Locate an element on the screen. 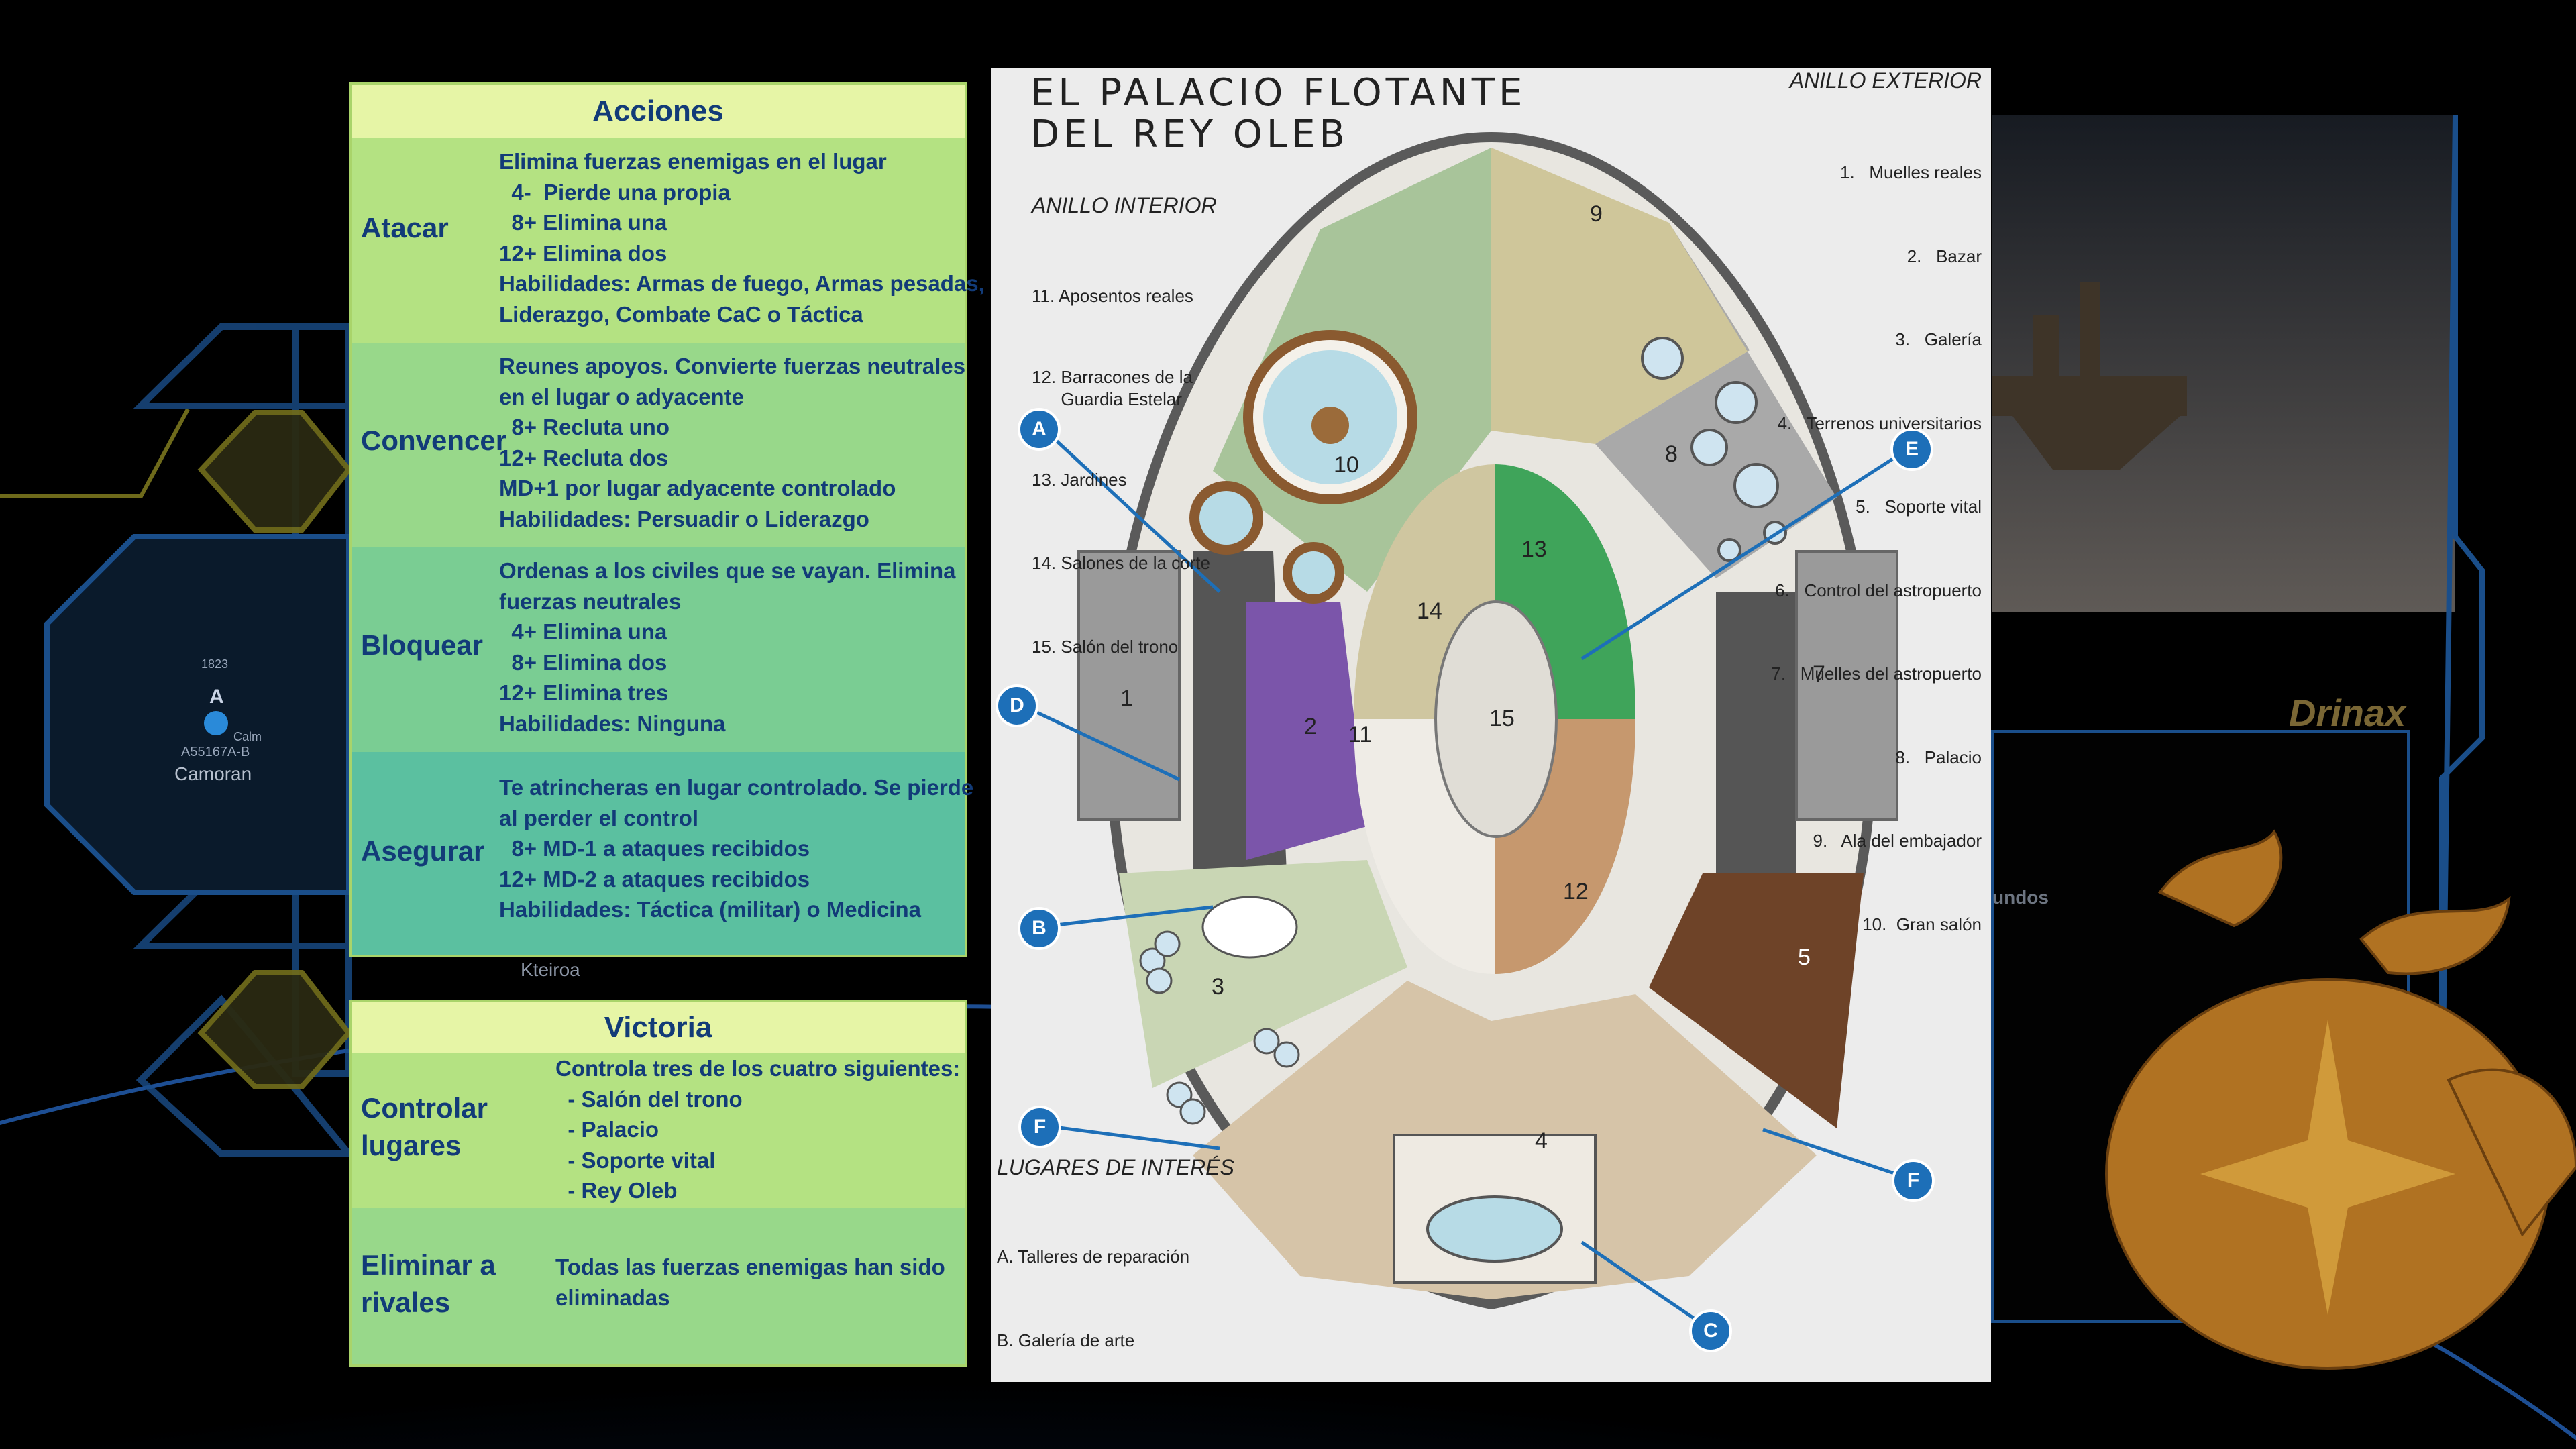 The height and width of the screenshot is (1449, 2576). legend-item: 11. Aposentos reales is located at coordinates (1112, 296).